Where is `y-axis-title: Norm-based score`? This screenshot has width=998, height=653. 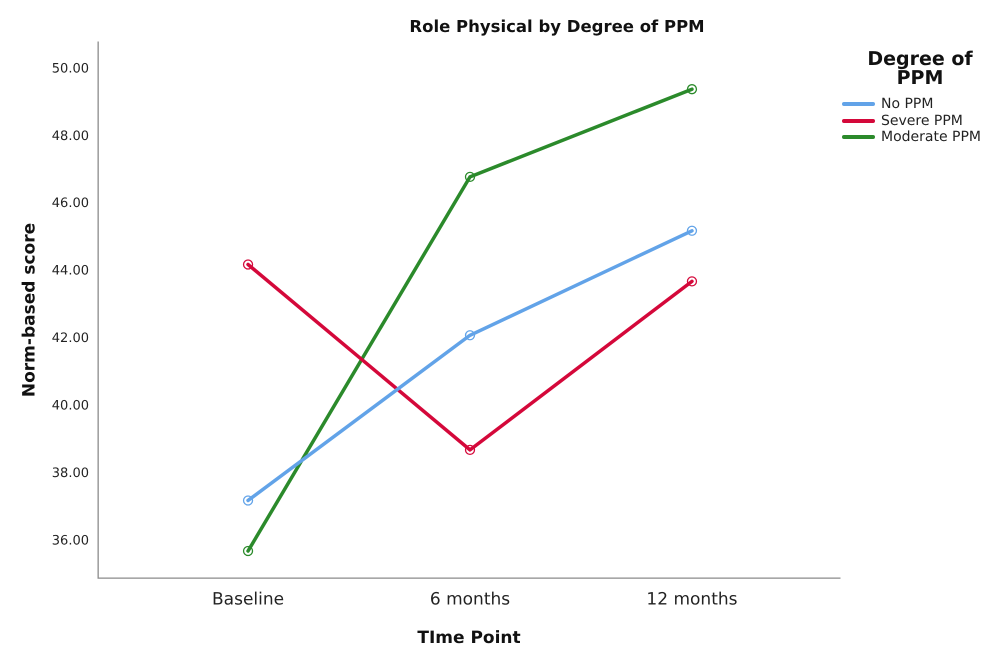
y-axis-title: Norm-based score is located at coordinates (30, 310).